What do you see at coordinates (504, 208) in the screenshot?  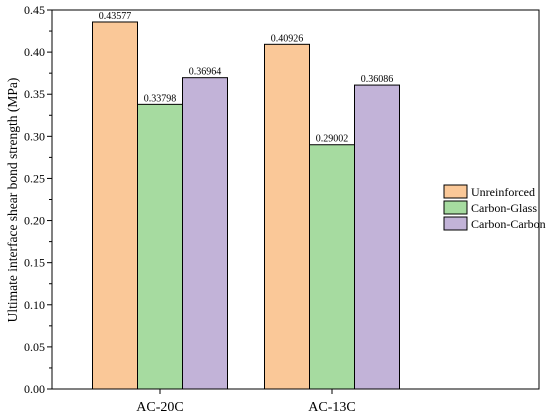 I see `legend-label: Carbon-Glass` at bounding box center [504, 208].